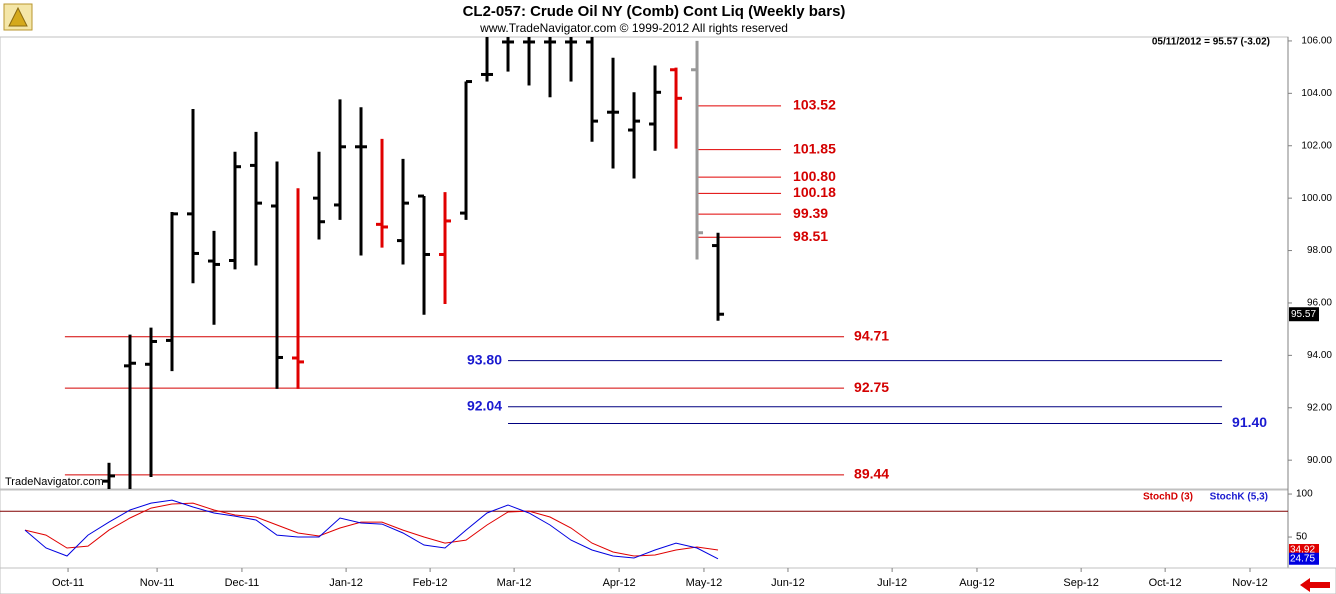 The height and width of the screenshot is (594, 1336). I want to click on x-tick-label: Jul-12, so click(892, 583).